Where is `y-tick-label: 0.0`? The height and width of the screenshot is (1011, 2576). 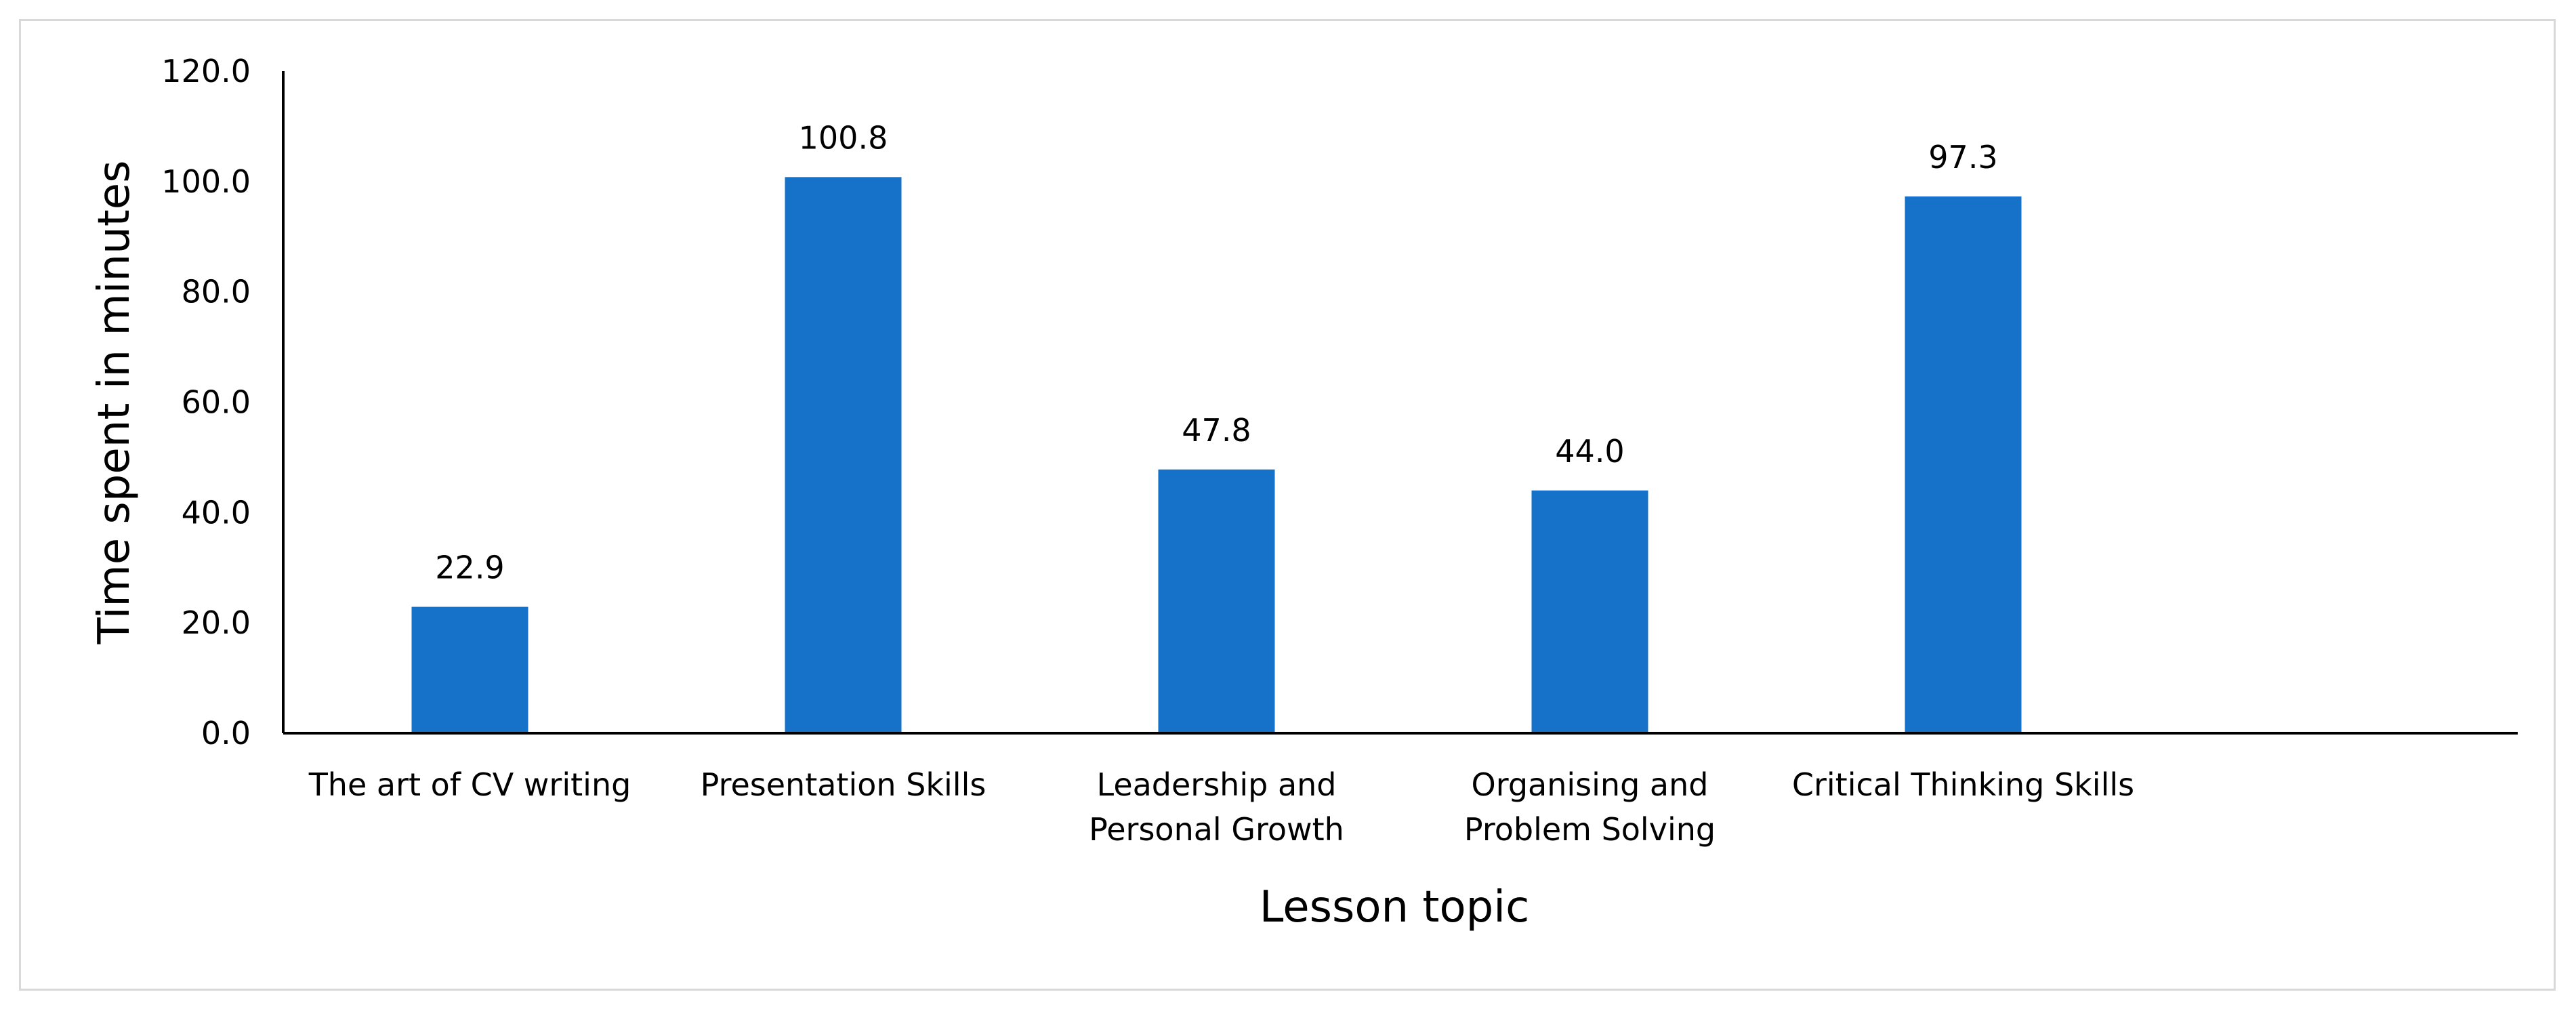 y-tick-label: 0.0 is located at coordinates (226, 733).